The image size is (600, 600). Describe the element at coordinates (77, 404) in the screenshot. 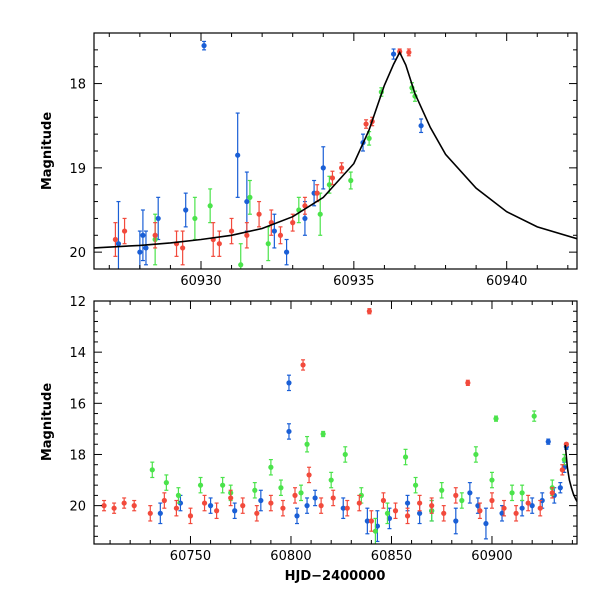

I see `y-tick-label: 16` at that location.